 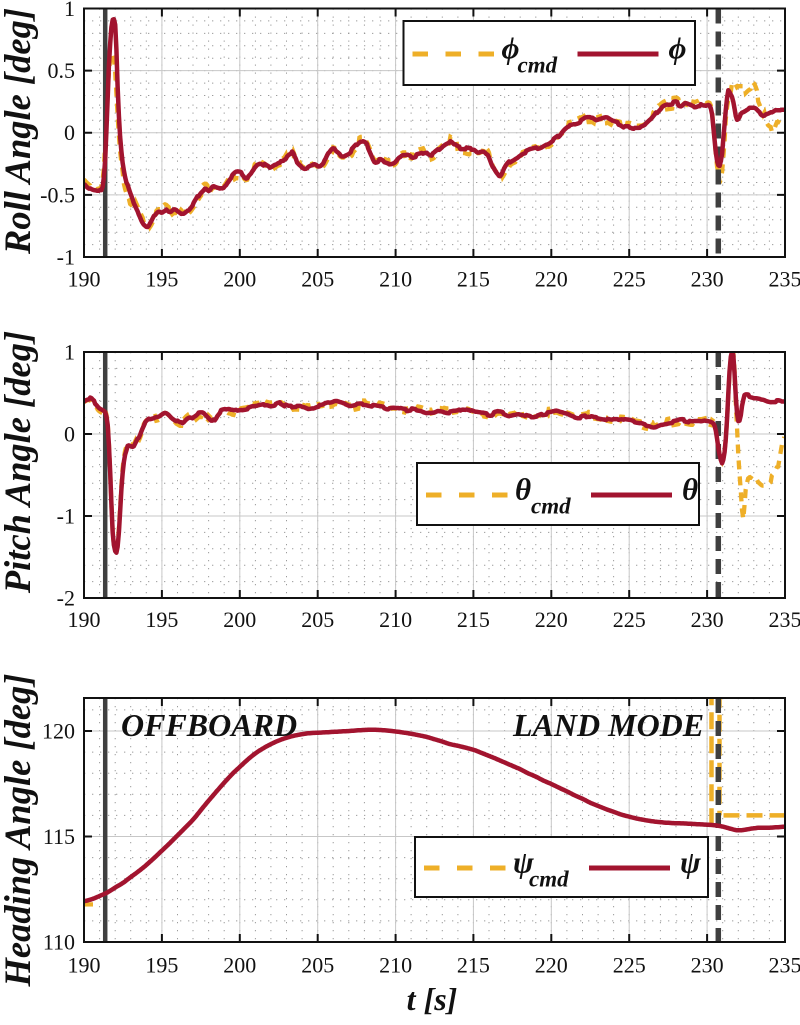 What do you see at coordinates (209, 725) in the screenshot?
I see `svg-text: OFFBOARD` at bounding box center [209, 725].